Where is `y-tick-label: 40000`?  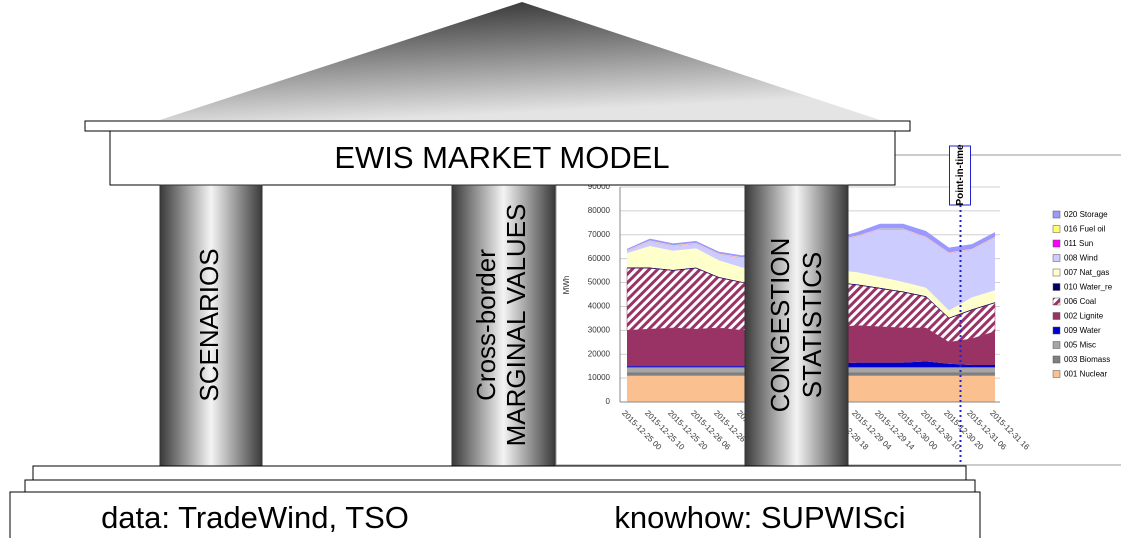
y-tick-label: 40000 is located at coordinates (599, 306).